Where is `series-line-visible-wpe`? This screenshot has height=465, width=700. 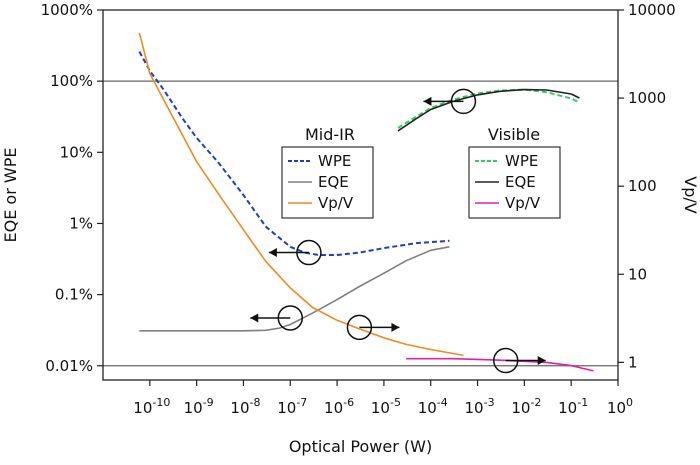 series-line-visible-wpe is located at coordinates (488, 108).